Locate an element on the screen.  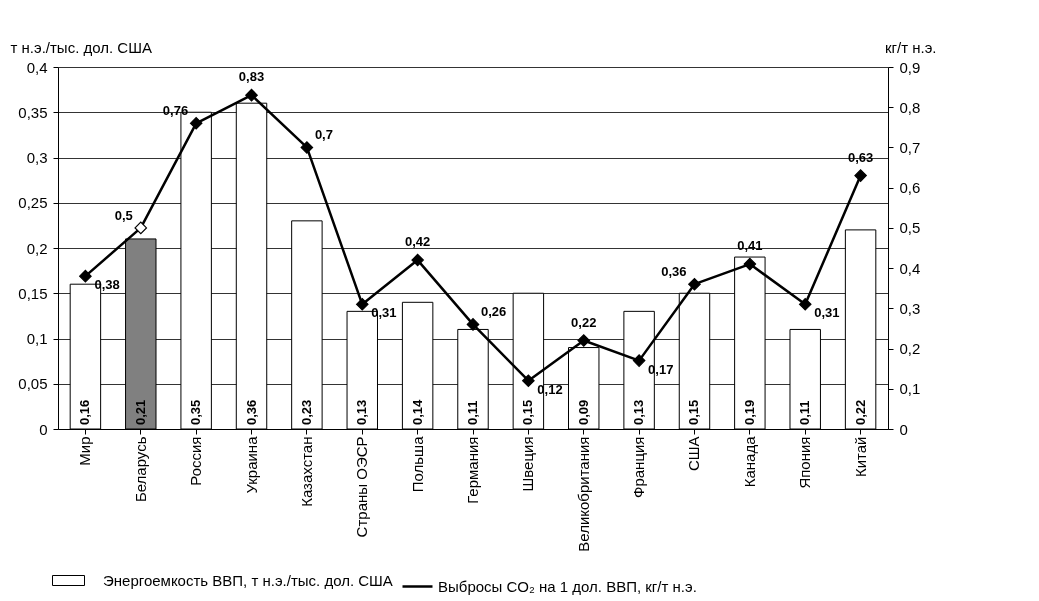
y2-tick-label: 0,2 is located at coordinates (910, 349).